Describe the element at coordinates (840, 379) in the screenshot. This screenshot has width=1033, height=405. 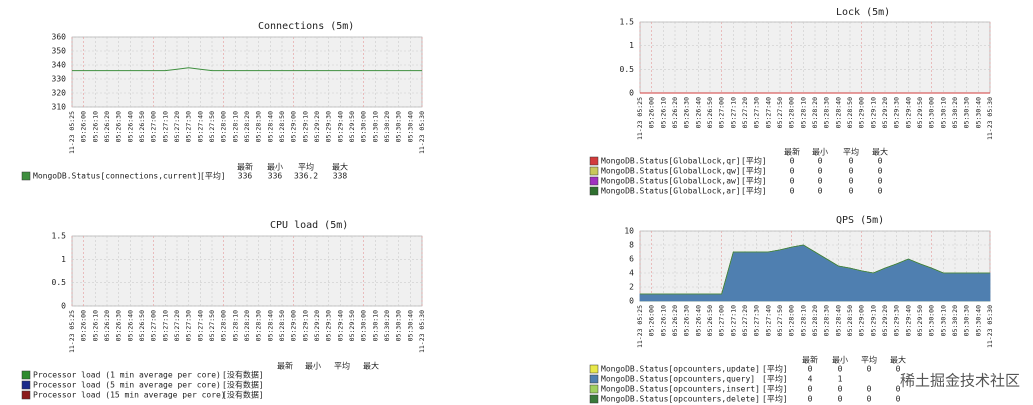
I see `legend-stat: 1` at that location.